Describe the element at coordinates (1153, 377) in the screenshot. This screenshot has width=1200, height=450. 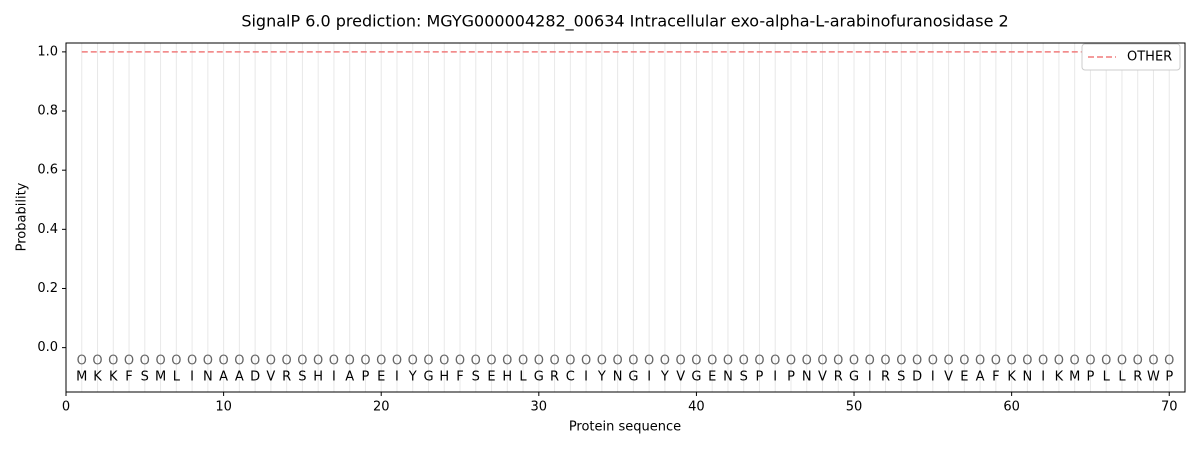
I see `residue: W` at that location.